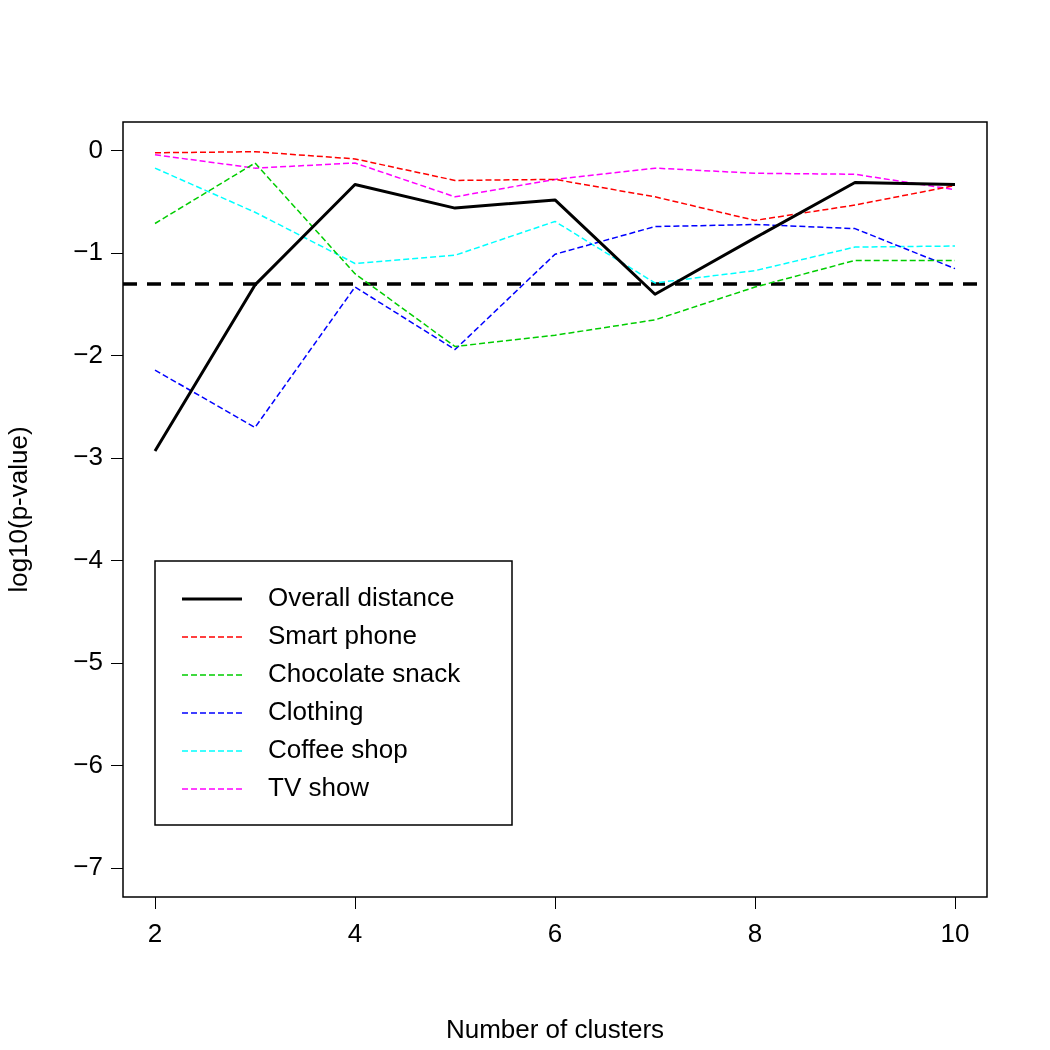  I want to click on y-tick-label: 0, so click(95, 148).